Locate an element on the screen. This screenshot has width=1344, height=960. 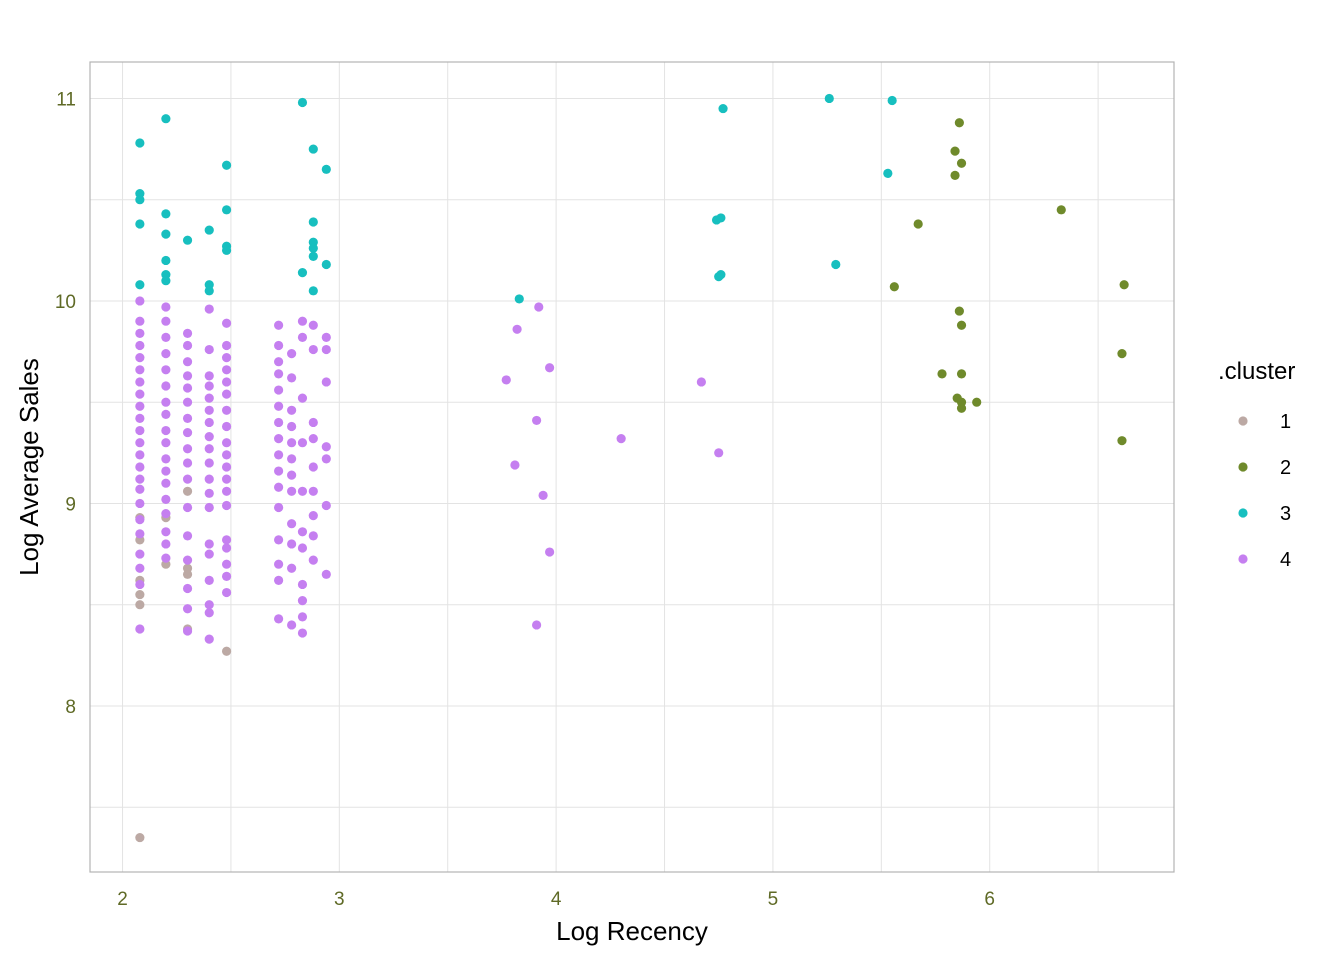
y-tick-label: 11 is located at coordinates (66, 99).